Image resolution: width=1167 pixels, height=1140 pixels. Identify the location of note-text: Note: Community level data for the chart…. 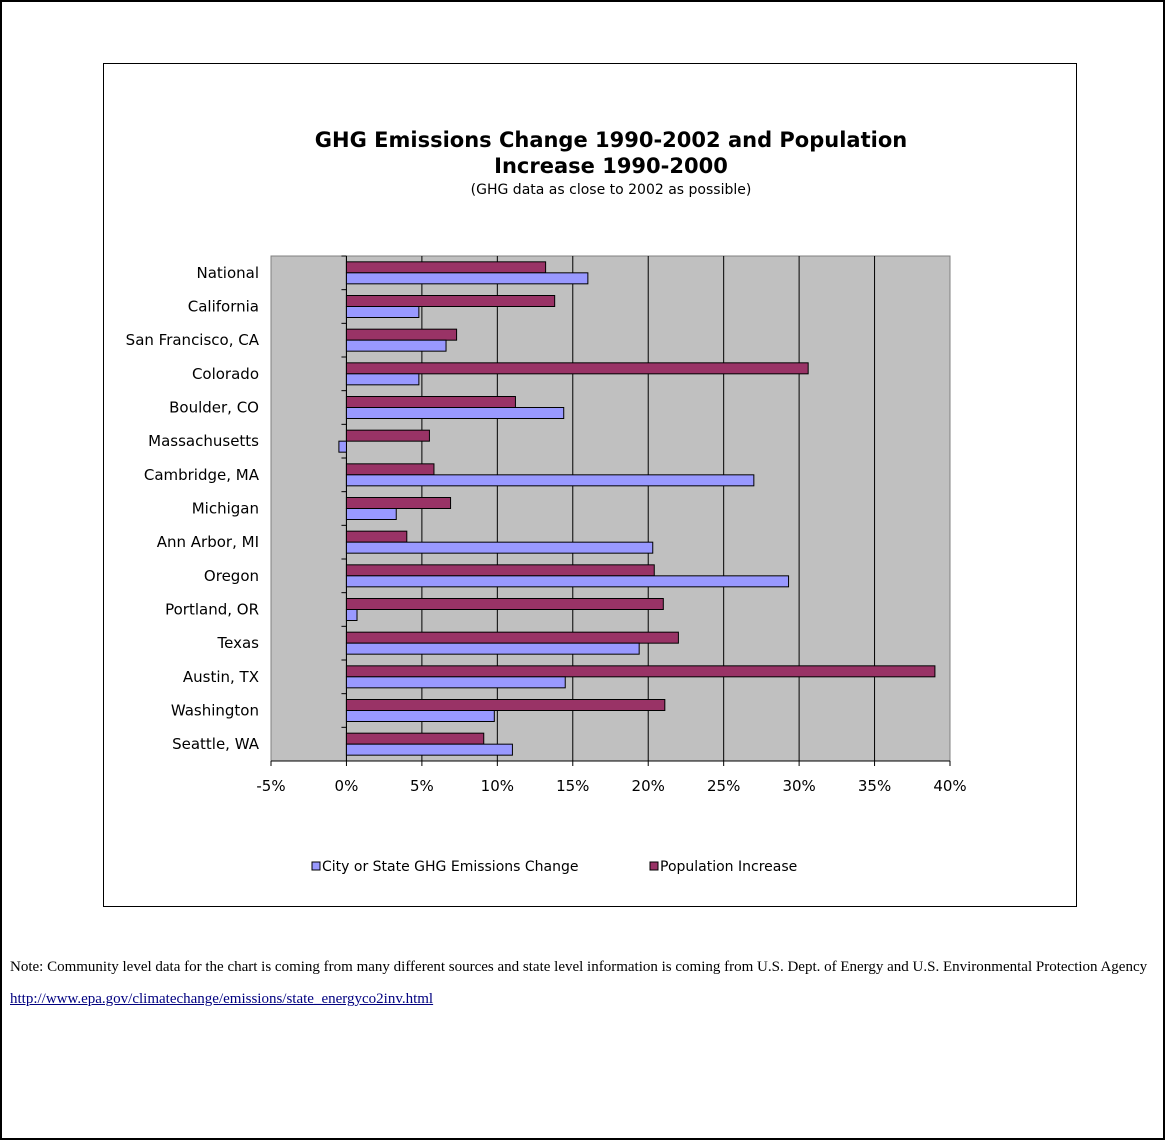
(579, 967).